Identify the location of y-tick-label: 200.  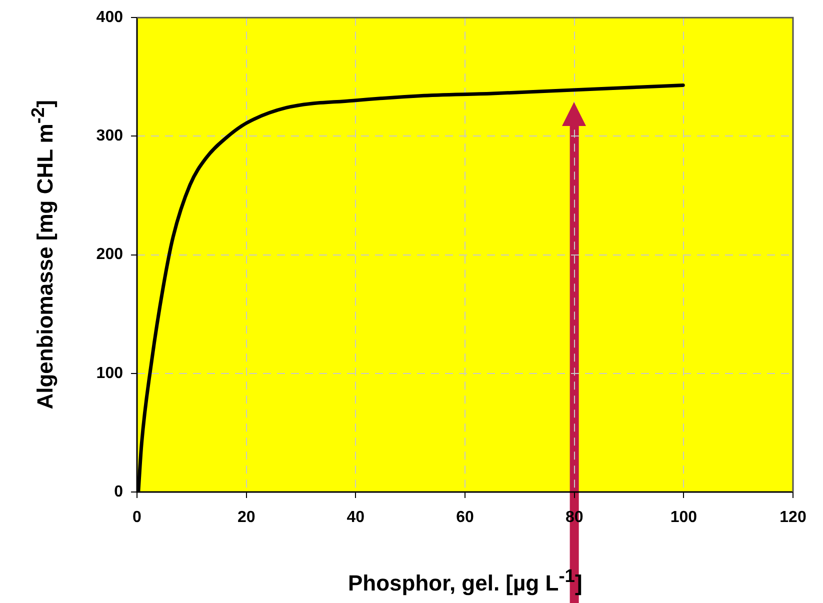
(110, 255).